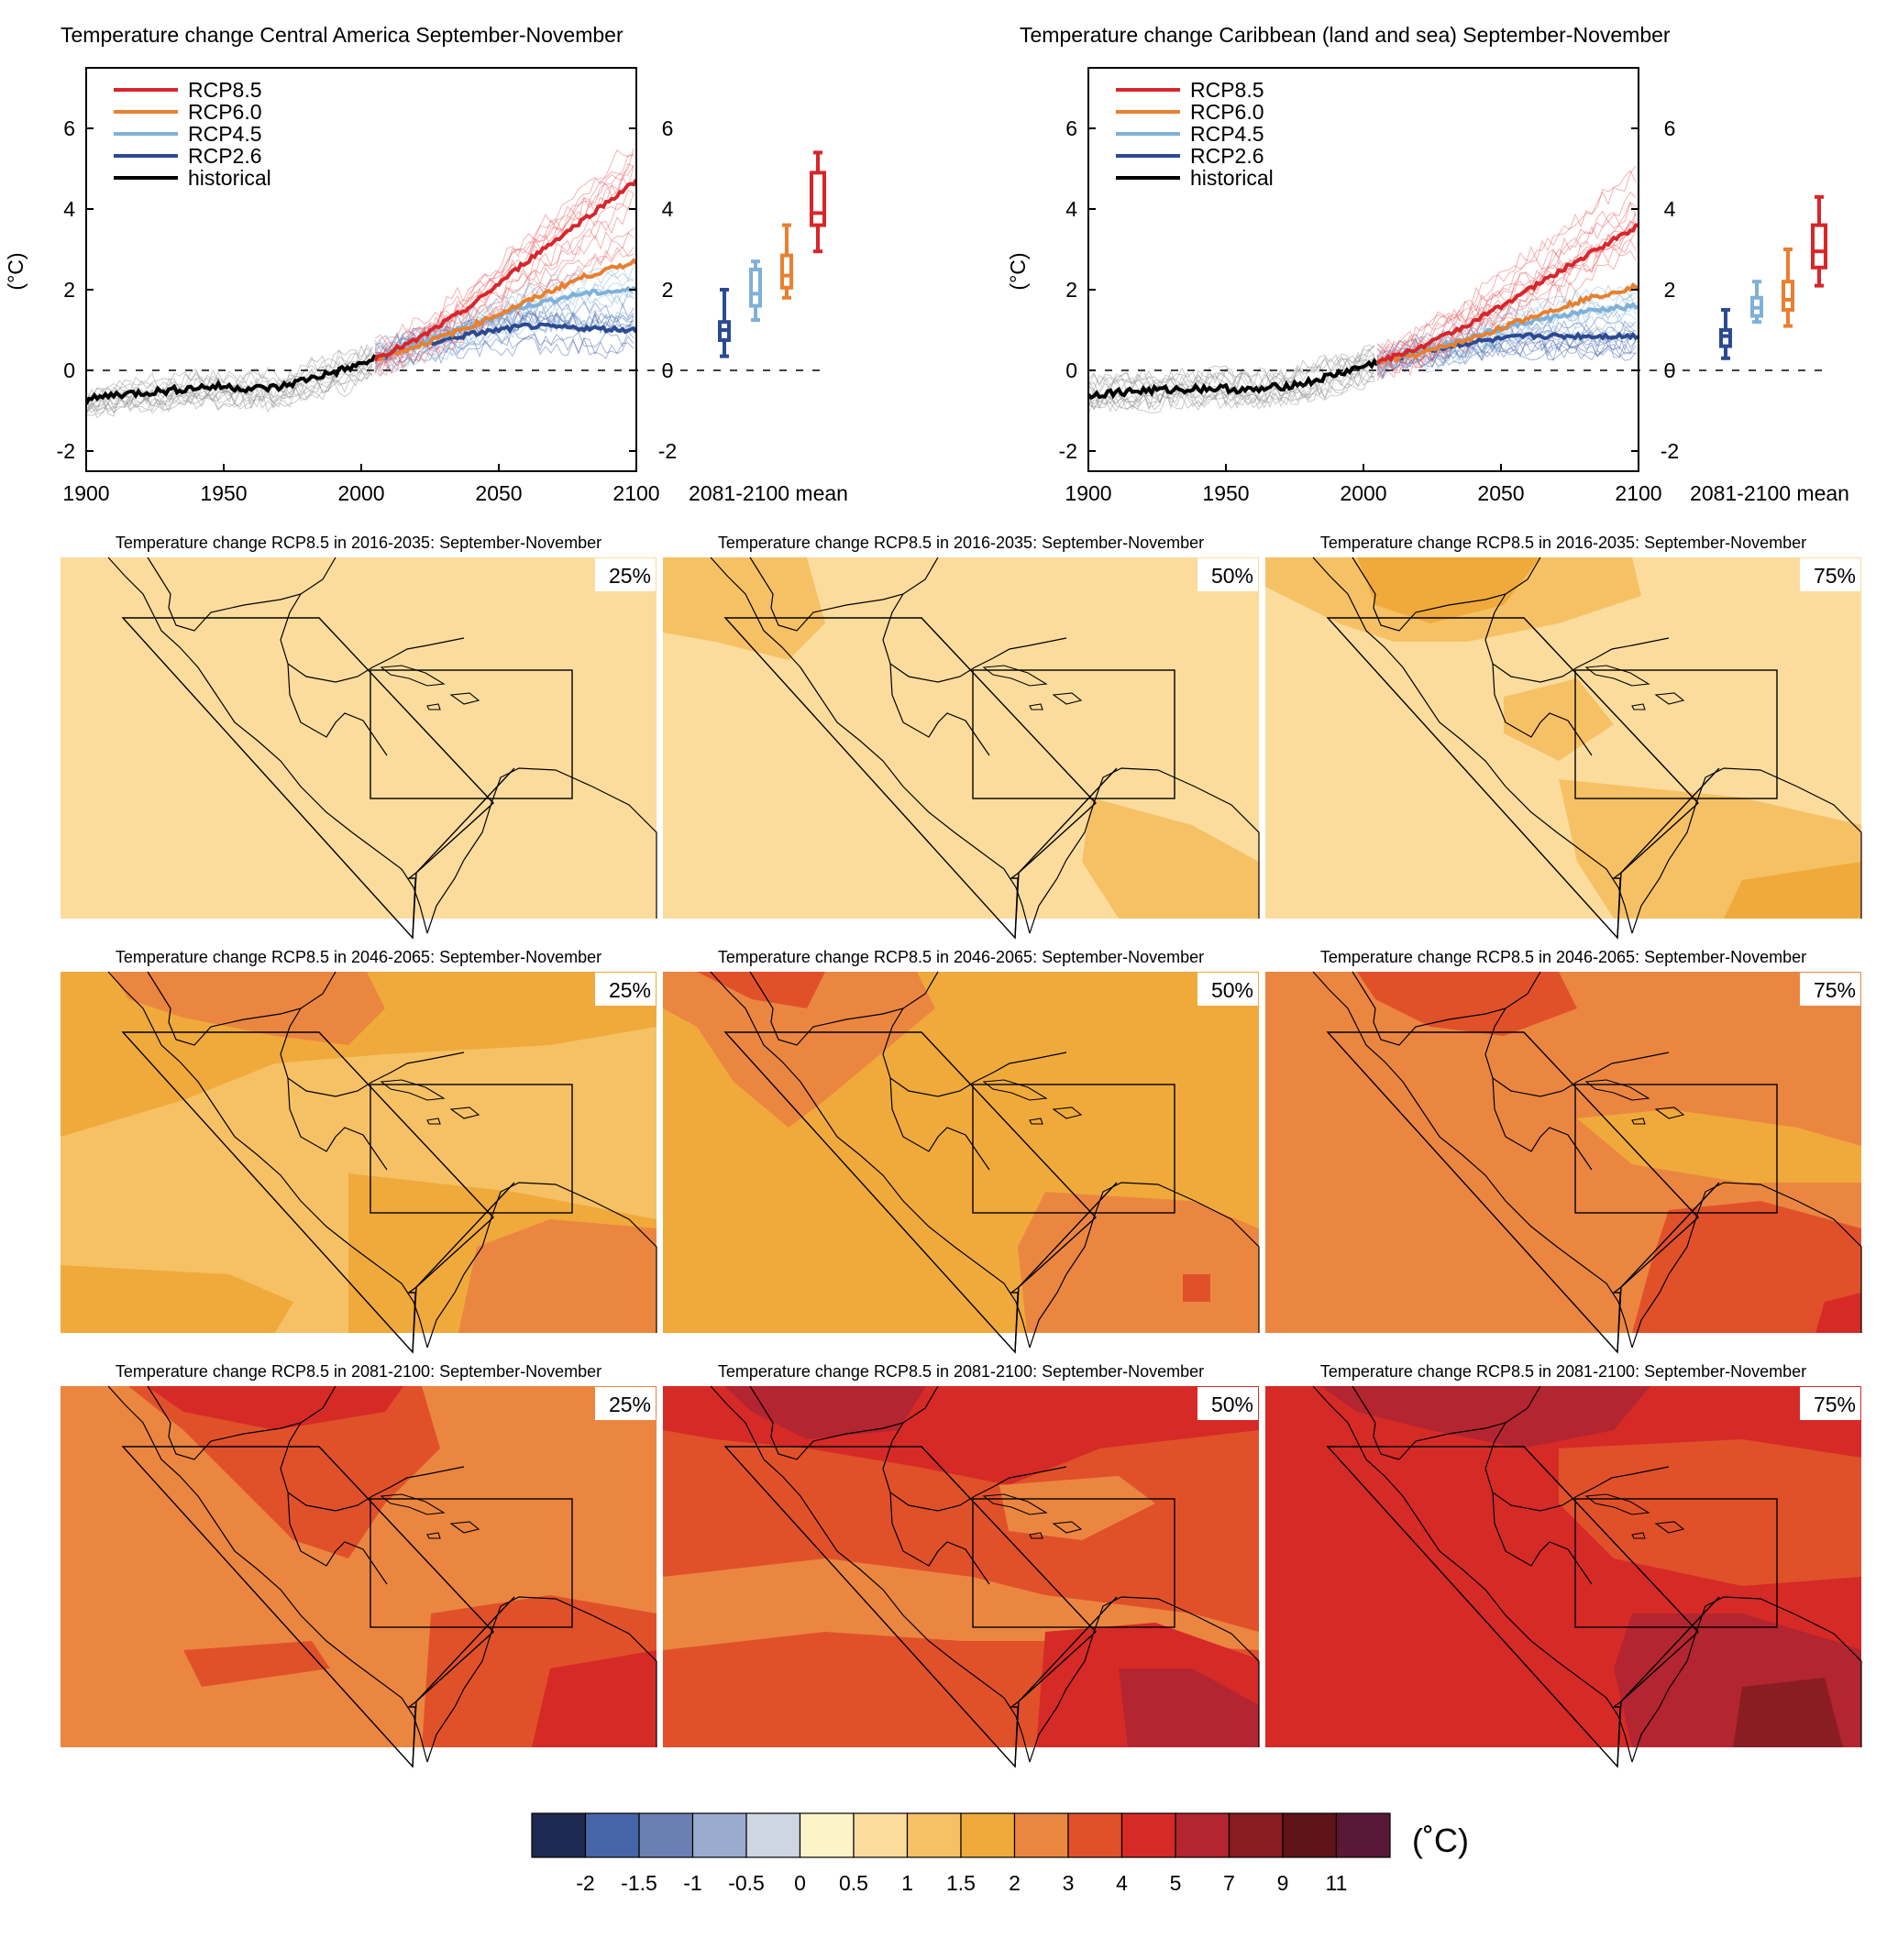 The height and width of the screenshot is (1960, 1887). What do you see at coordinates (360, 493) in the screenshot?
I see `x-tick-label: 2000` at bounding box center [360, 493].